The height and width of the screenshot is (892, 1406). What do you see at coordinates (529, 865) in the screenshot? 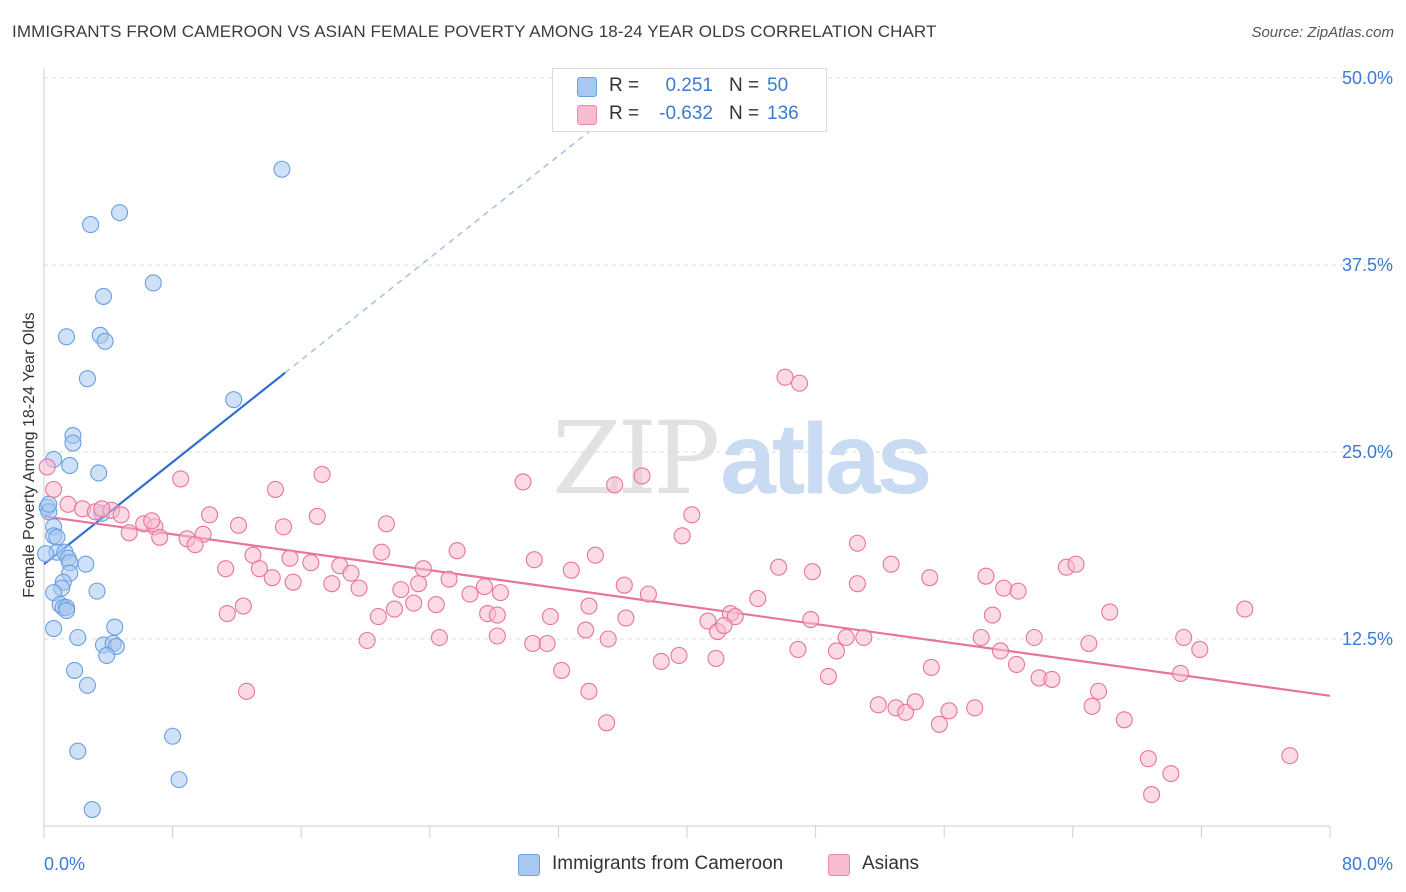
I see `legend-swatch-cameroon` at bounding box center [529, 865].